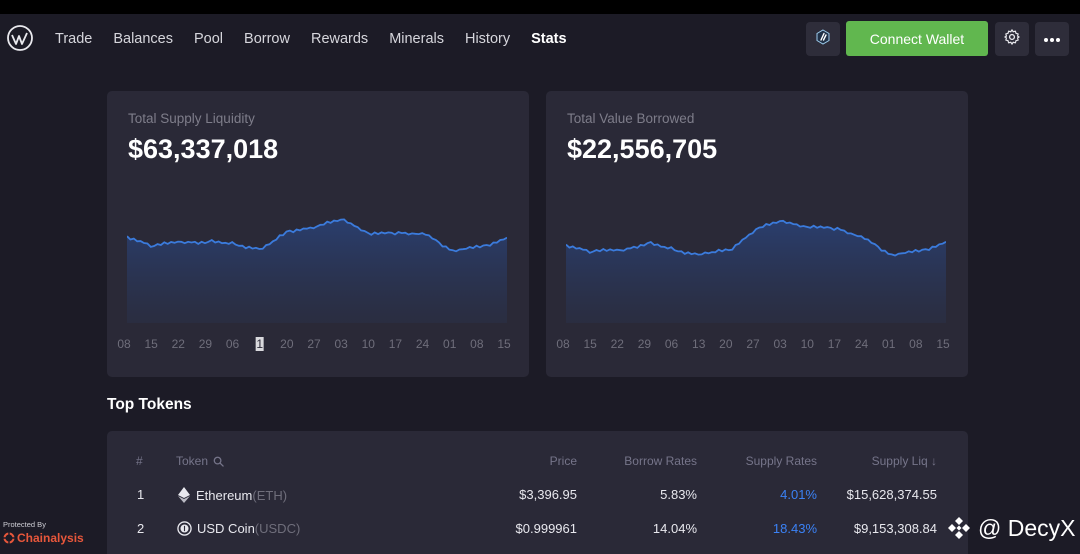 The image size is (1080, 554). Describe the element at coordinates (548, 494) in the screenshot. I see `row-1-price: $3,396.95` at that location.